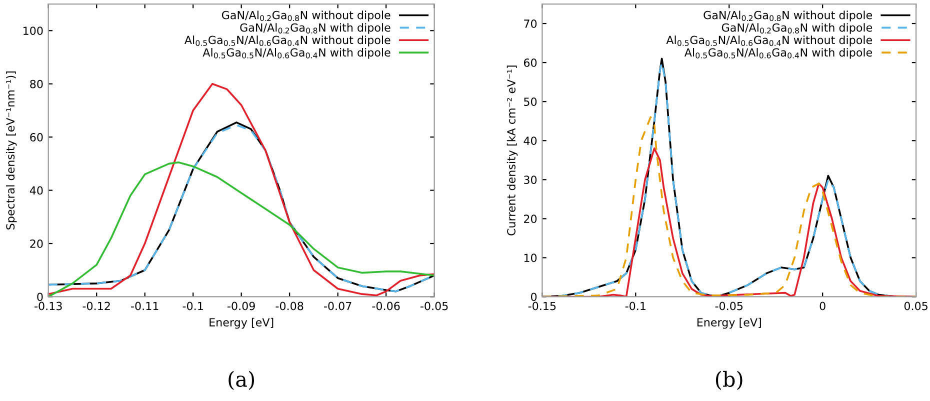 This screenshot has width=930, height=401. What do you see at coordinates (96, 306) in the screenshot?
I see `x-tick-label: -0.12` at bounding box center [96, 306].